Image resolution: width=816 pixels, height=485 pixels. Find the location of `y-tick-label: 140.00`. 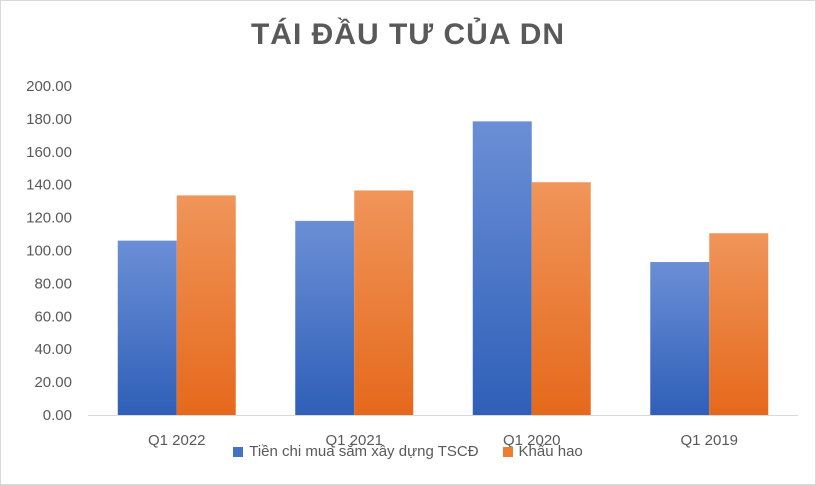

y-tick-label: 140.00 is located at coordinates (49, 185).